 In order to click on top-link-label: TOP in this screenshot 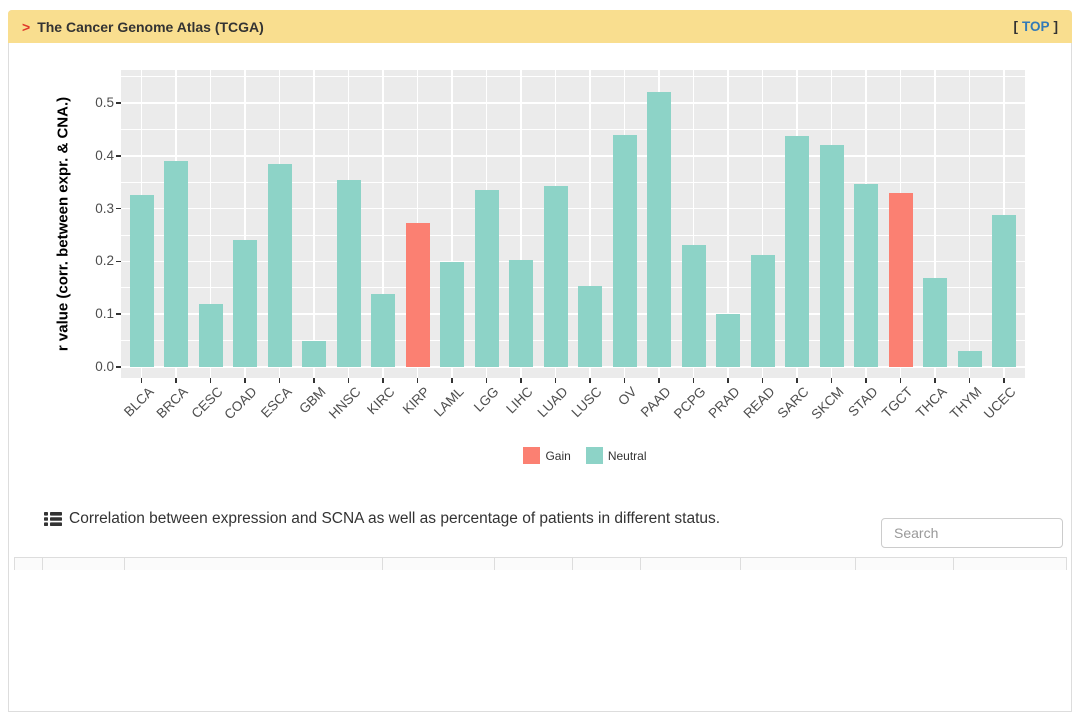, I will do `click(1035, 26)`.